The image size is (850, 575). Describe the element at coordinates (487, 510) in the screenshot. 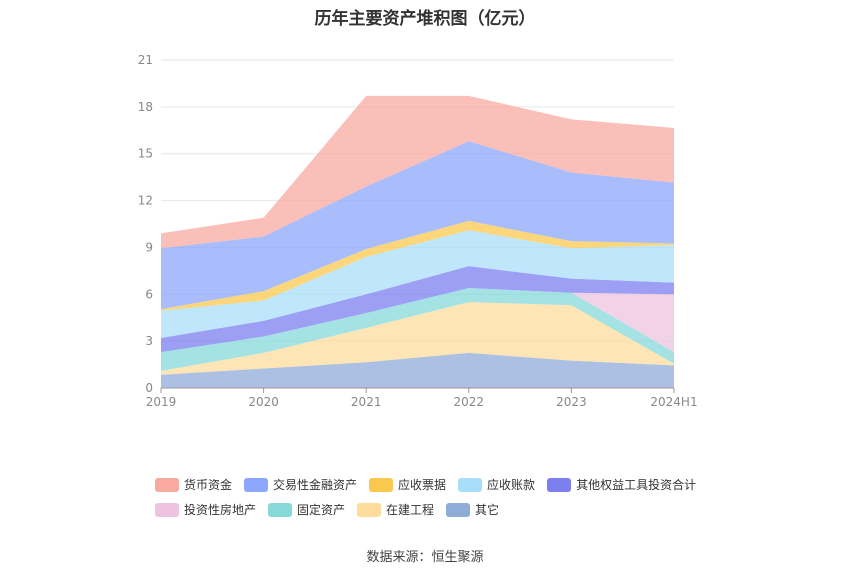

I see `legend-label: 其它` at that location.